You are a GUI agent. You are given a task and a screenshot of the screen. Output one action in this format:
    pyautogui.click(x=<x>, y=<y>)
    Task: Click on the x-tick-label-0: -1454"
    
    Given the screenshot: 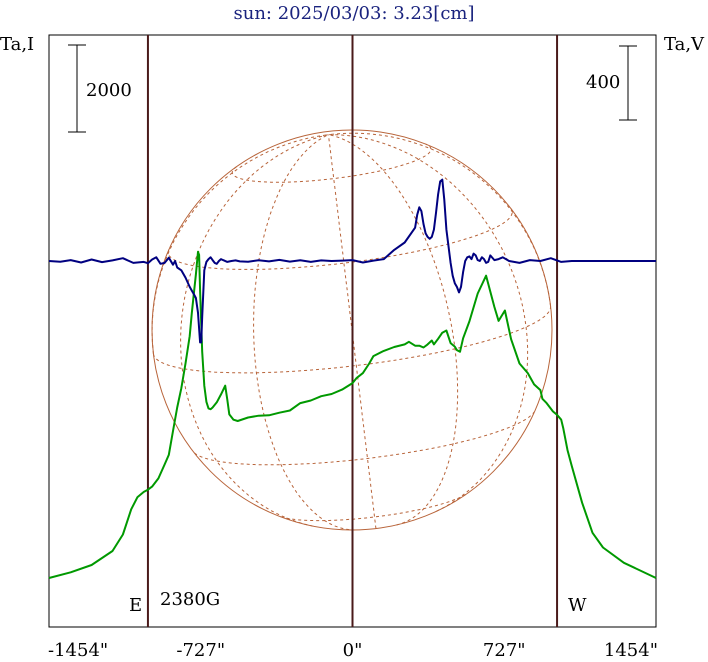 What is the action you would take?
    pyautogui.click(x=78, y=650)
    